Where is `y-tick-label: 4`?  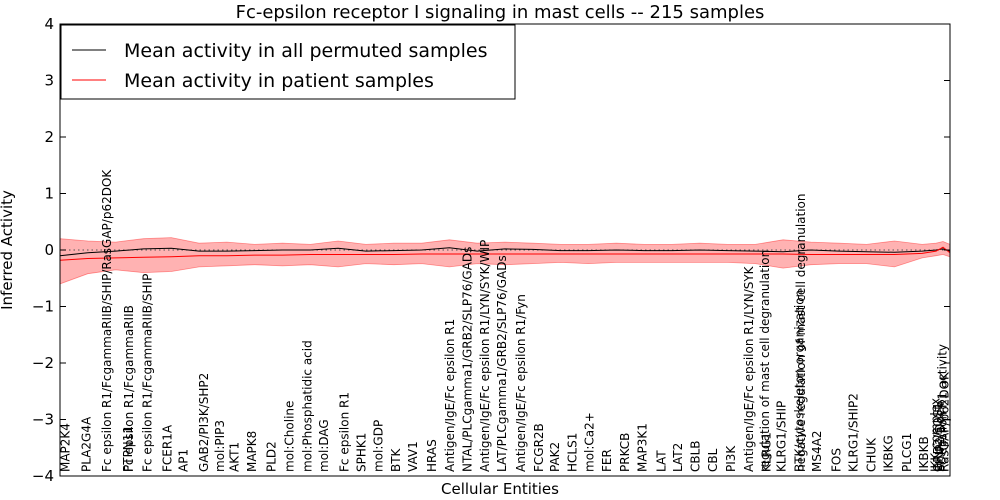 y-tick-label: 4 is located at coordinates (49, 24).